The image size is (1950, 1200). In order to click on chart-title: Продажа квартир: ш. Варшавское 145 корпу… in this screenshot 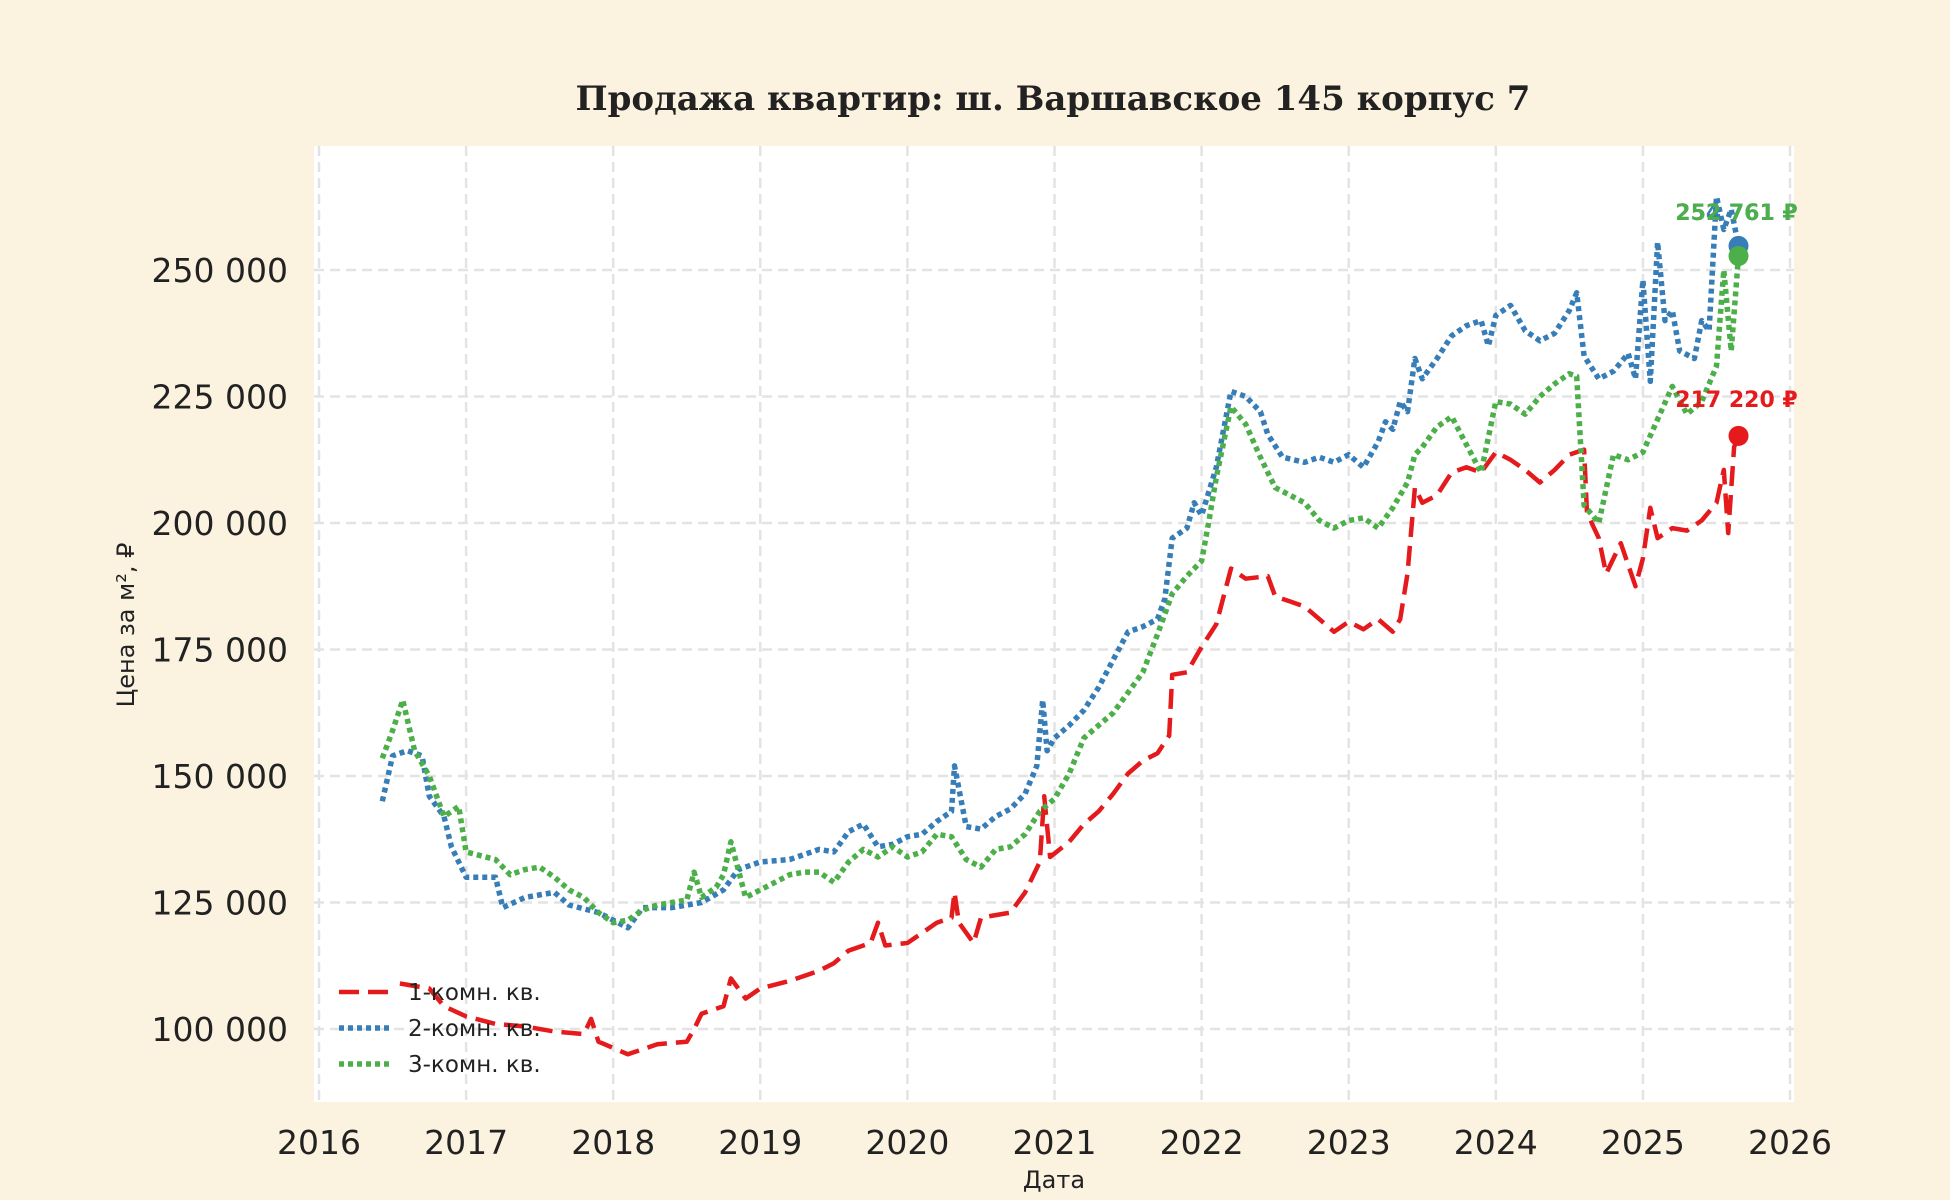, I will do `click(1053, 99)`.